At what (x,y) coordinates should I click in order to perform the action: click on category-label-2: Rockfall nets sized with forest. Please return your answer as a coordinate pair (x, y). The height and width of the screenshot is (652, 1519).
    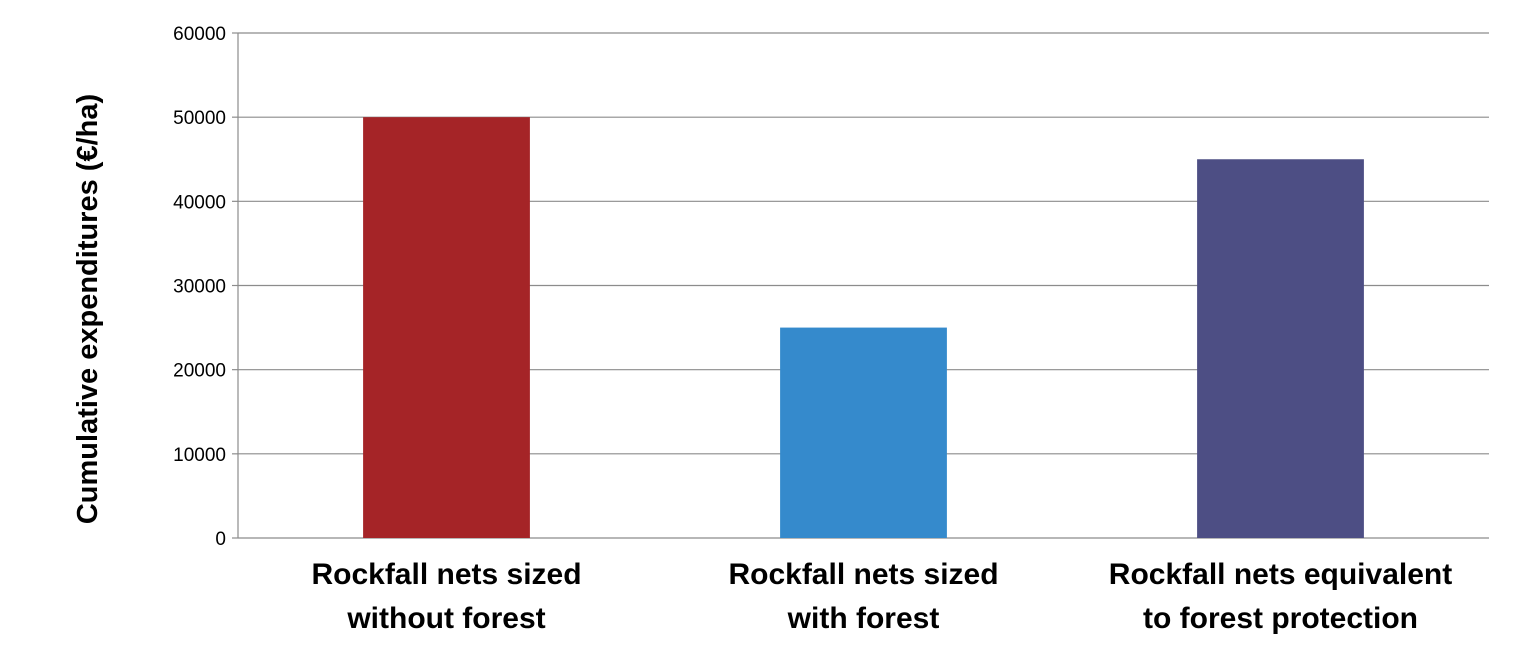
    Looking at the image, I should click on (863, 596).